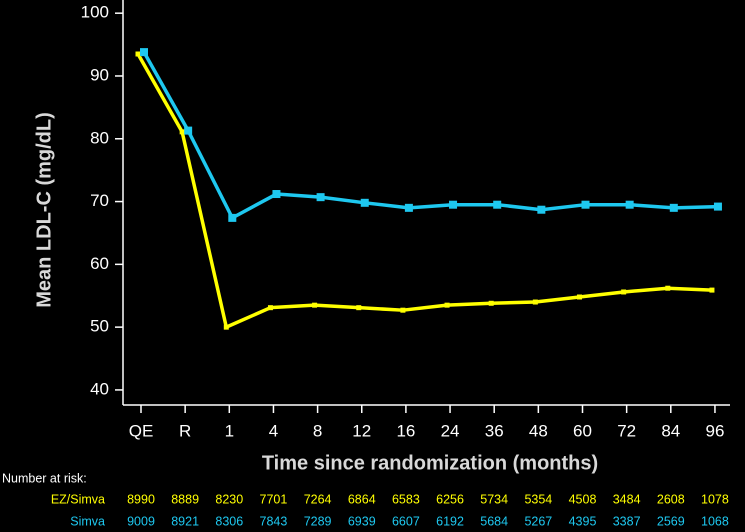  Describe the element at coordinates (44, 478) in the screenshot. I see `risk-title: Number at risk:` at that location.